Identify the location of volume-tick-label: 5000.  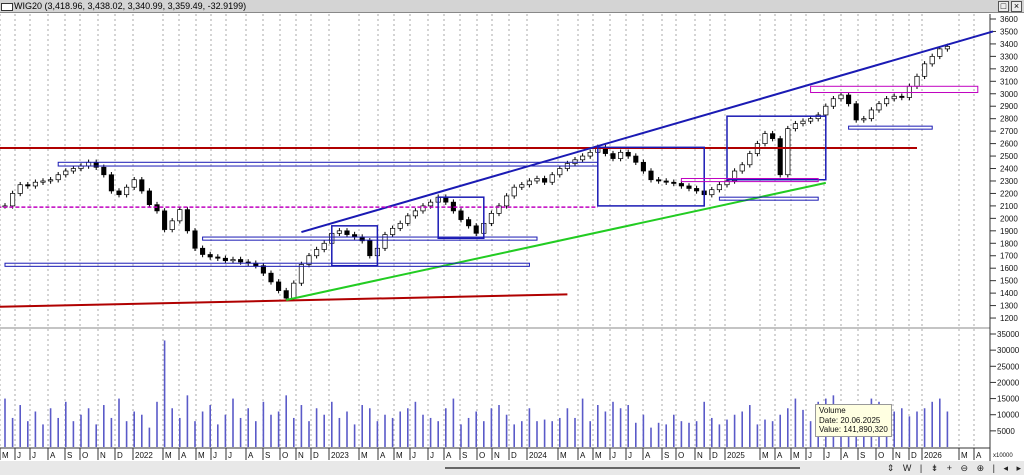
(1006, 431).